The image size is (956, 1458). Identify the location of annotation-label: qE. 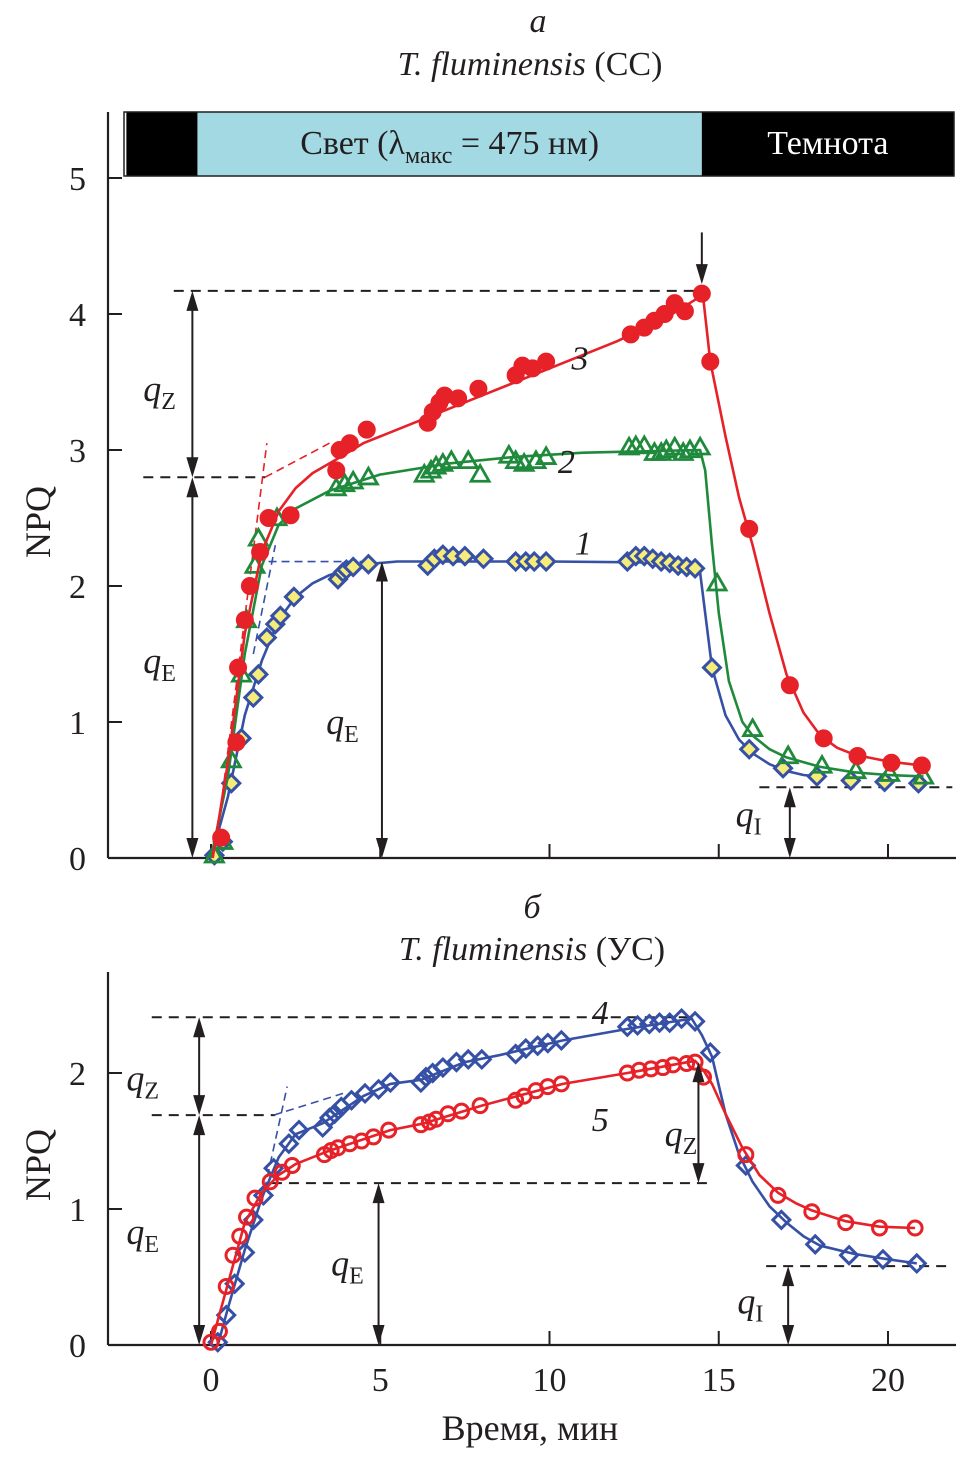
(159, 664).